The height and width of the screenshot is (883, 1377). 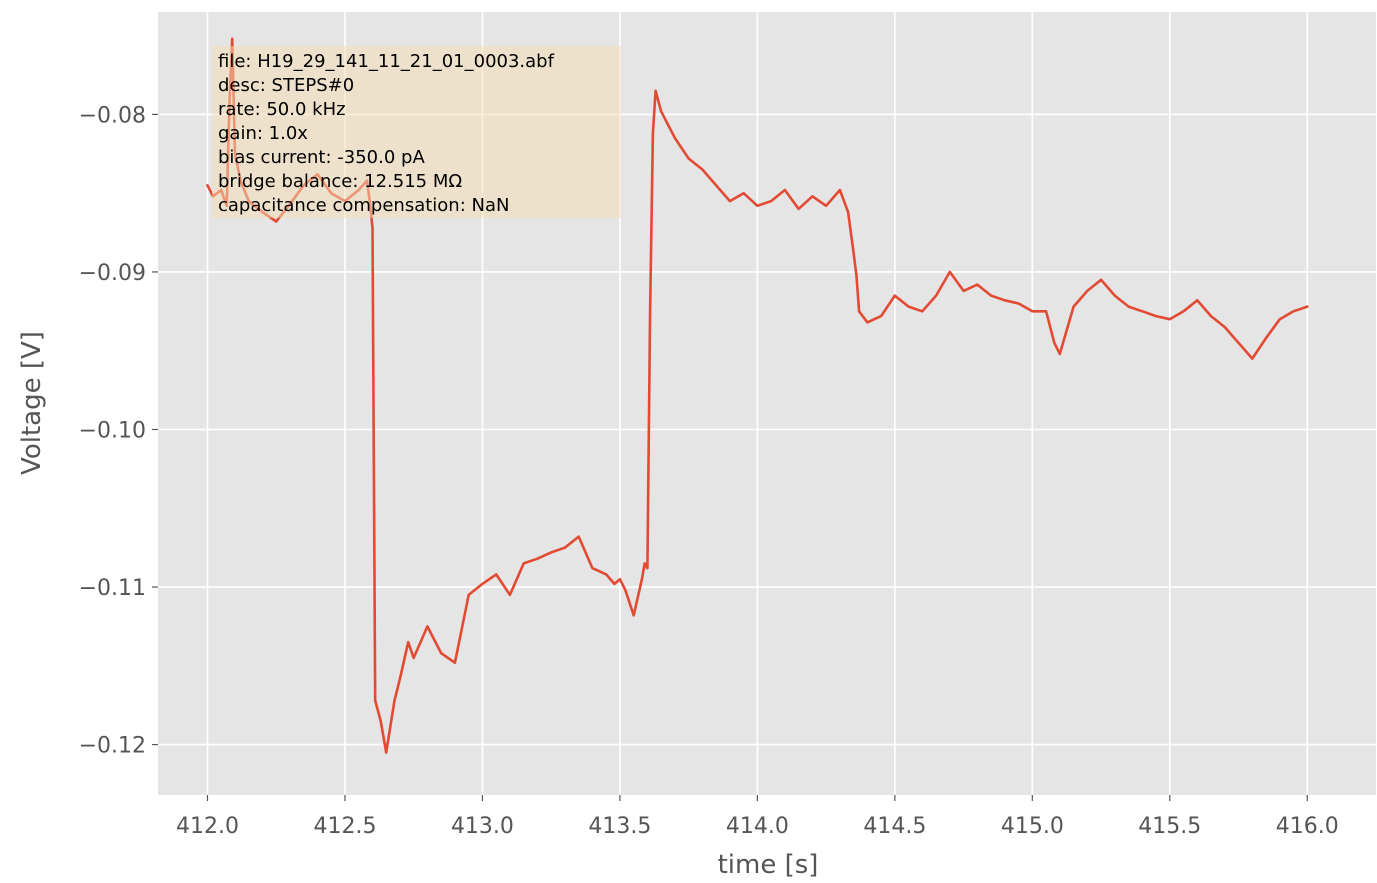 I want to click on x-tick-label: 414.0, so click(x=757, y=826).